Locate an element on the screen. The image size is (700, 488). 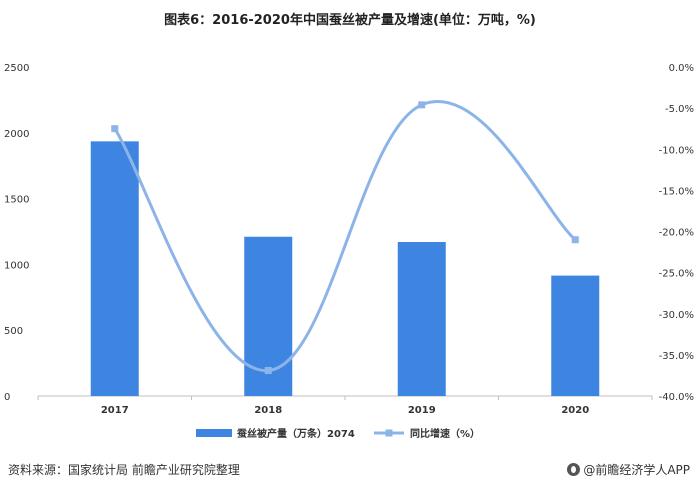
y-left-tick-label: 2000 is located at coordinates (16, 134).